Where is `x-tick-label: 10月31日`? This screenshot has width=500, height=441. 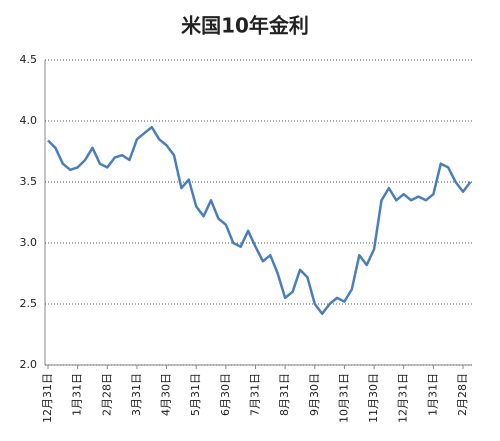 x-tick-label: 10月31日 is located at coordinates (343, 398).